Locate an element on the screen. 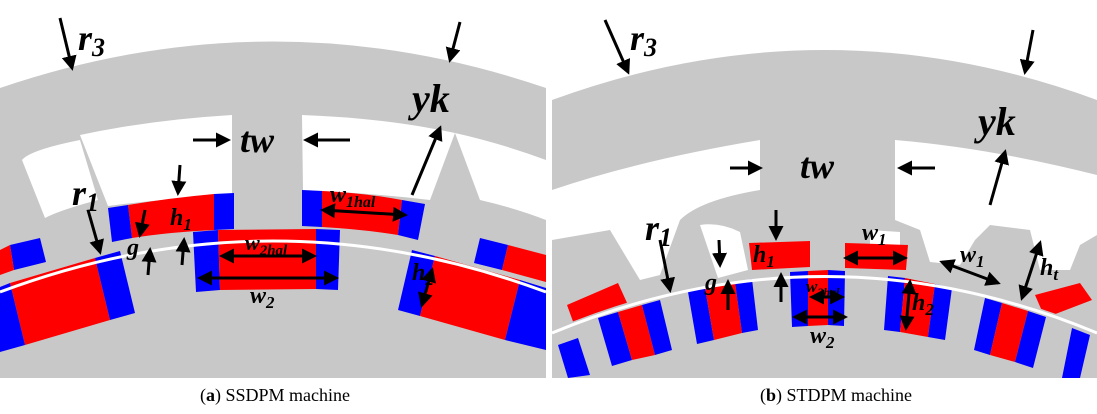 This screenshot has height=414, width=1097. caption-b-text: STDPM machine is located at coordinates (849, 395).